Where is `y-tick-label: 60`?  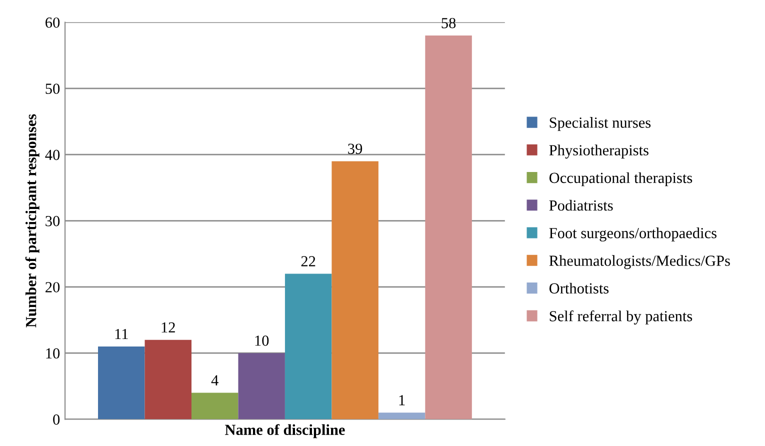
y-tick-label: 60 is located at coordinates (53, 22).